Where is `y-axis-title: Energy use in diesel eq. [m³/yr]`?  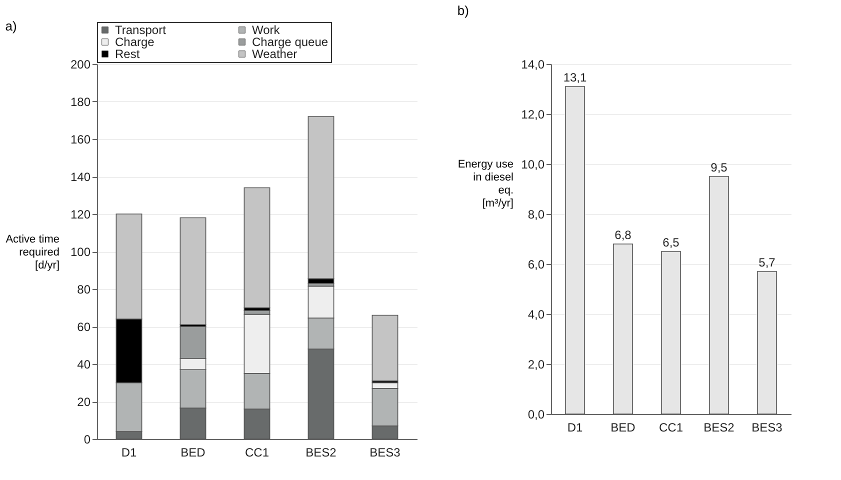 y-axis-title: Energy use in diesel eq. [m³/yr] is located at coordinates (486, 184).